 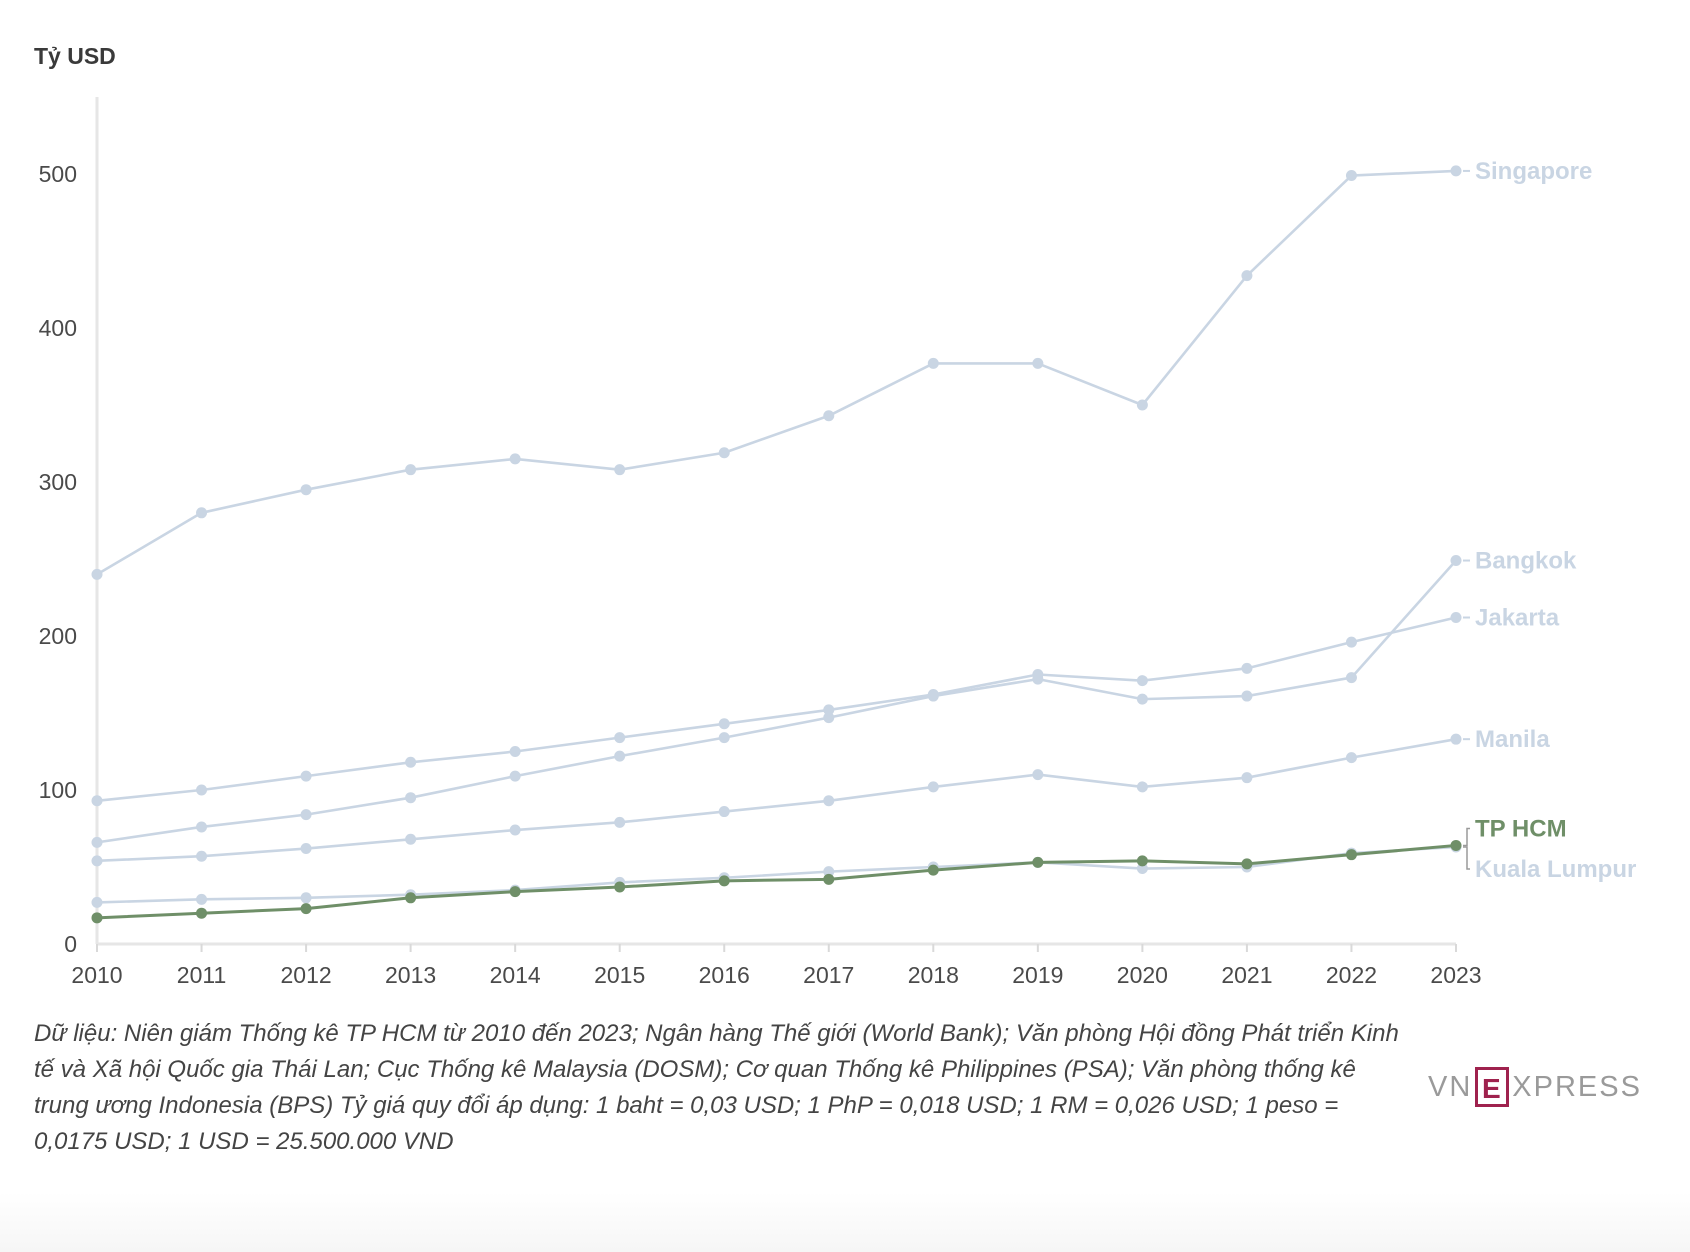 What do you see at coordinates (58, 790) in the screenshot?
I see `y-tick-label: 100` at bounding box center [58, 790].